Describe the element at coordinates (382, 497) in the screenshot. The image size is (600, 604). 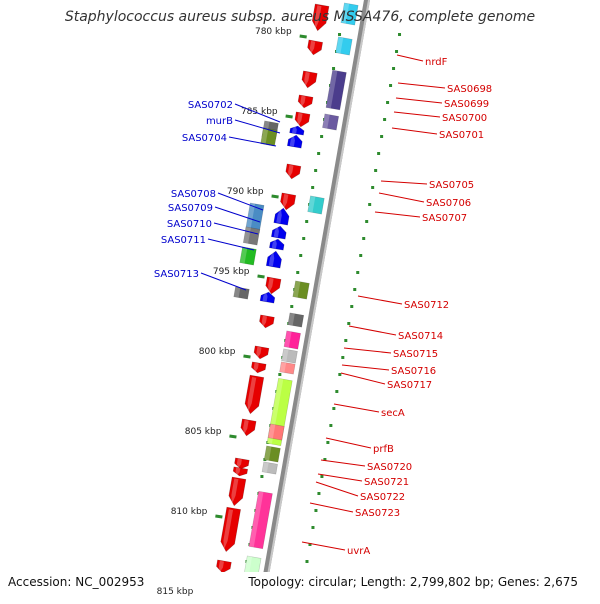
I see `reverse-gene-label: SAS0722` at that location.